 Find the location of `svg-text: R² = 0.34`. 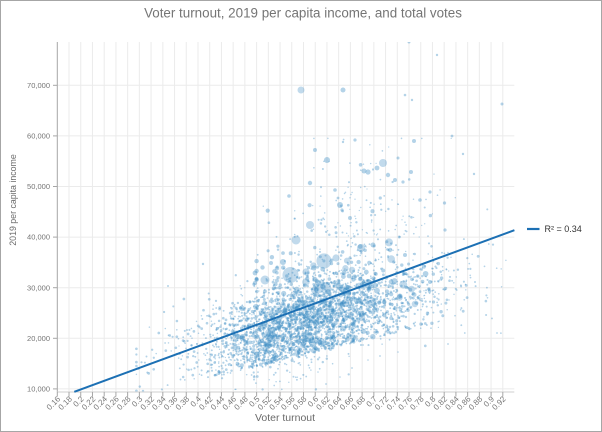

svg-text: R² = 0.34 is located at coordinates (563, 229).